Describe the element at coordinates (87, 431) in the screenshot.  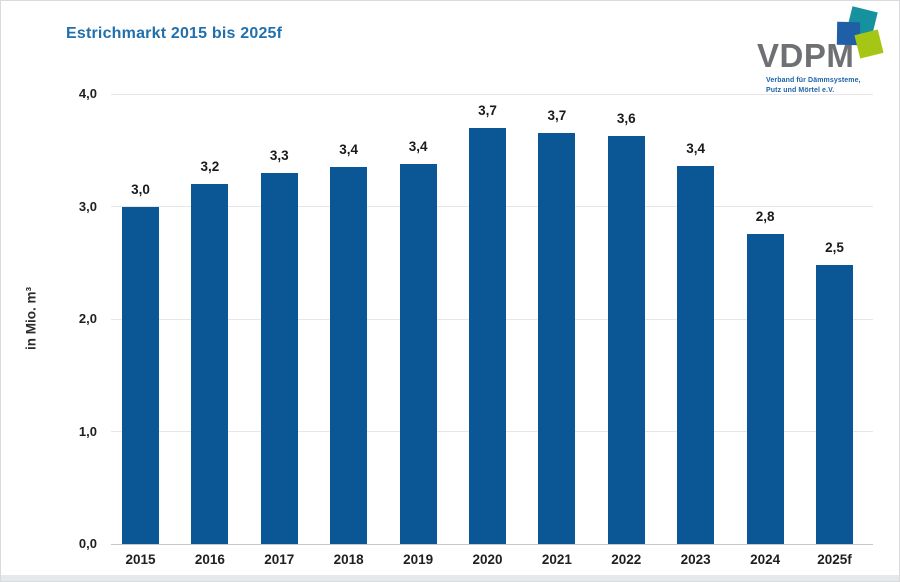
I see `y-tick-label: 1,0` at that location.